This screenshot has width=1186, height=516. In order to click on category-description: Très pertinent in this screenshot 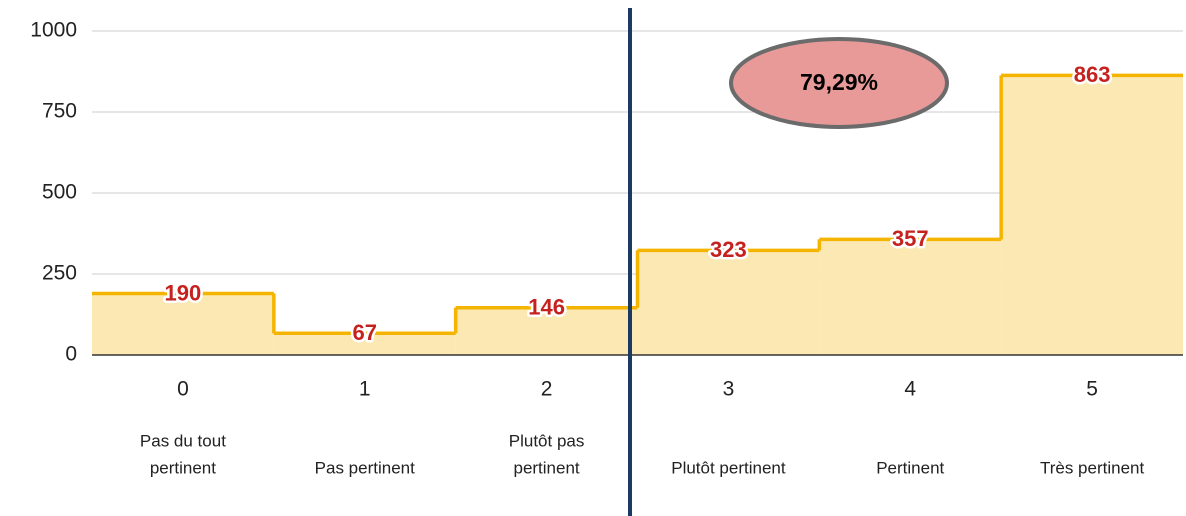, I will do `click(1092, 467)`.